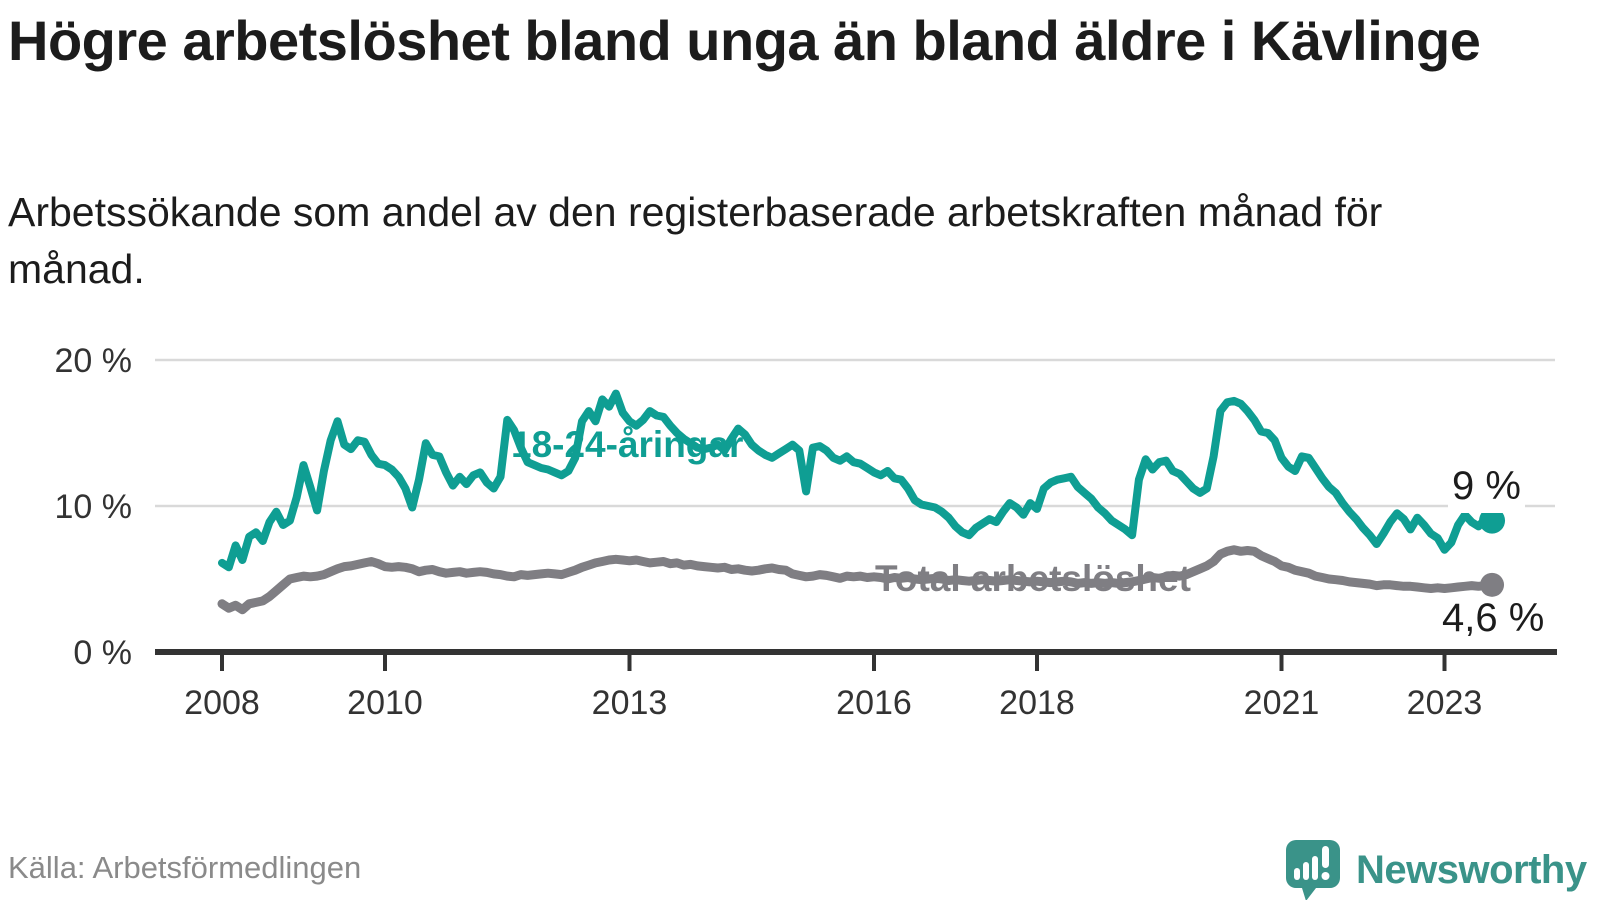  What do you see at coordinates (385, 703) in the screenshot?
I see `svg-text: 2010` at bounding box center [385, 703].